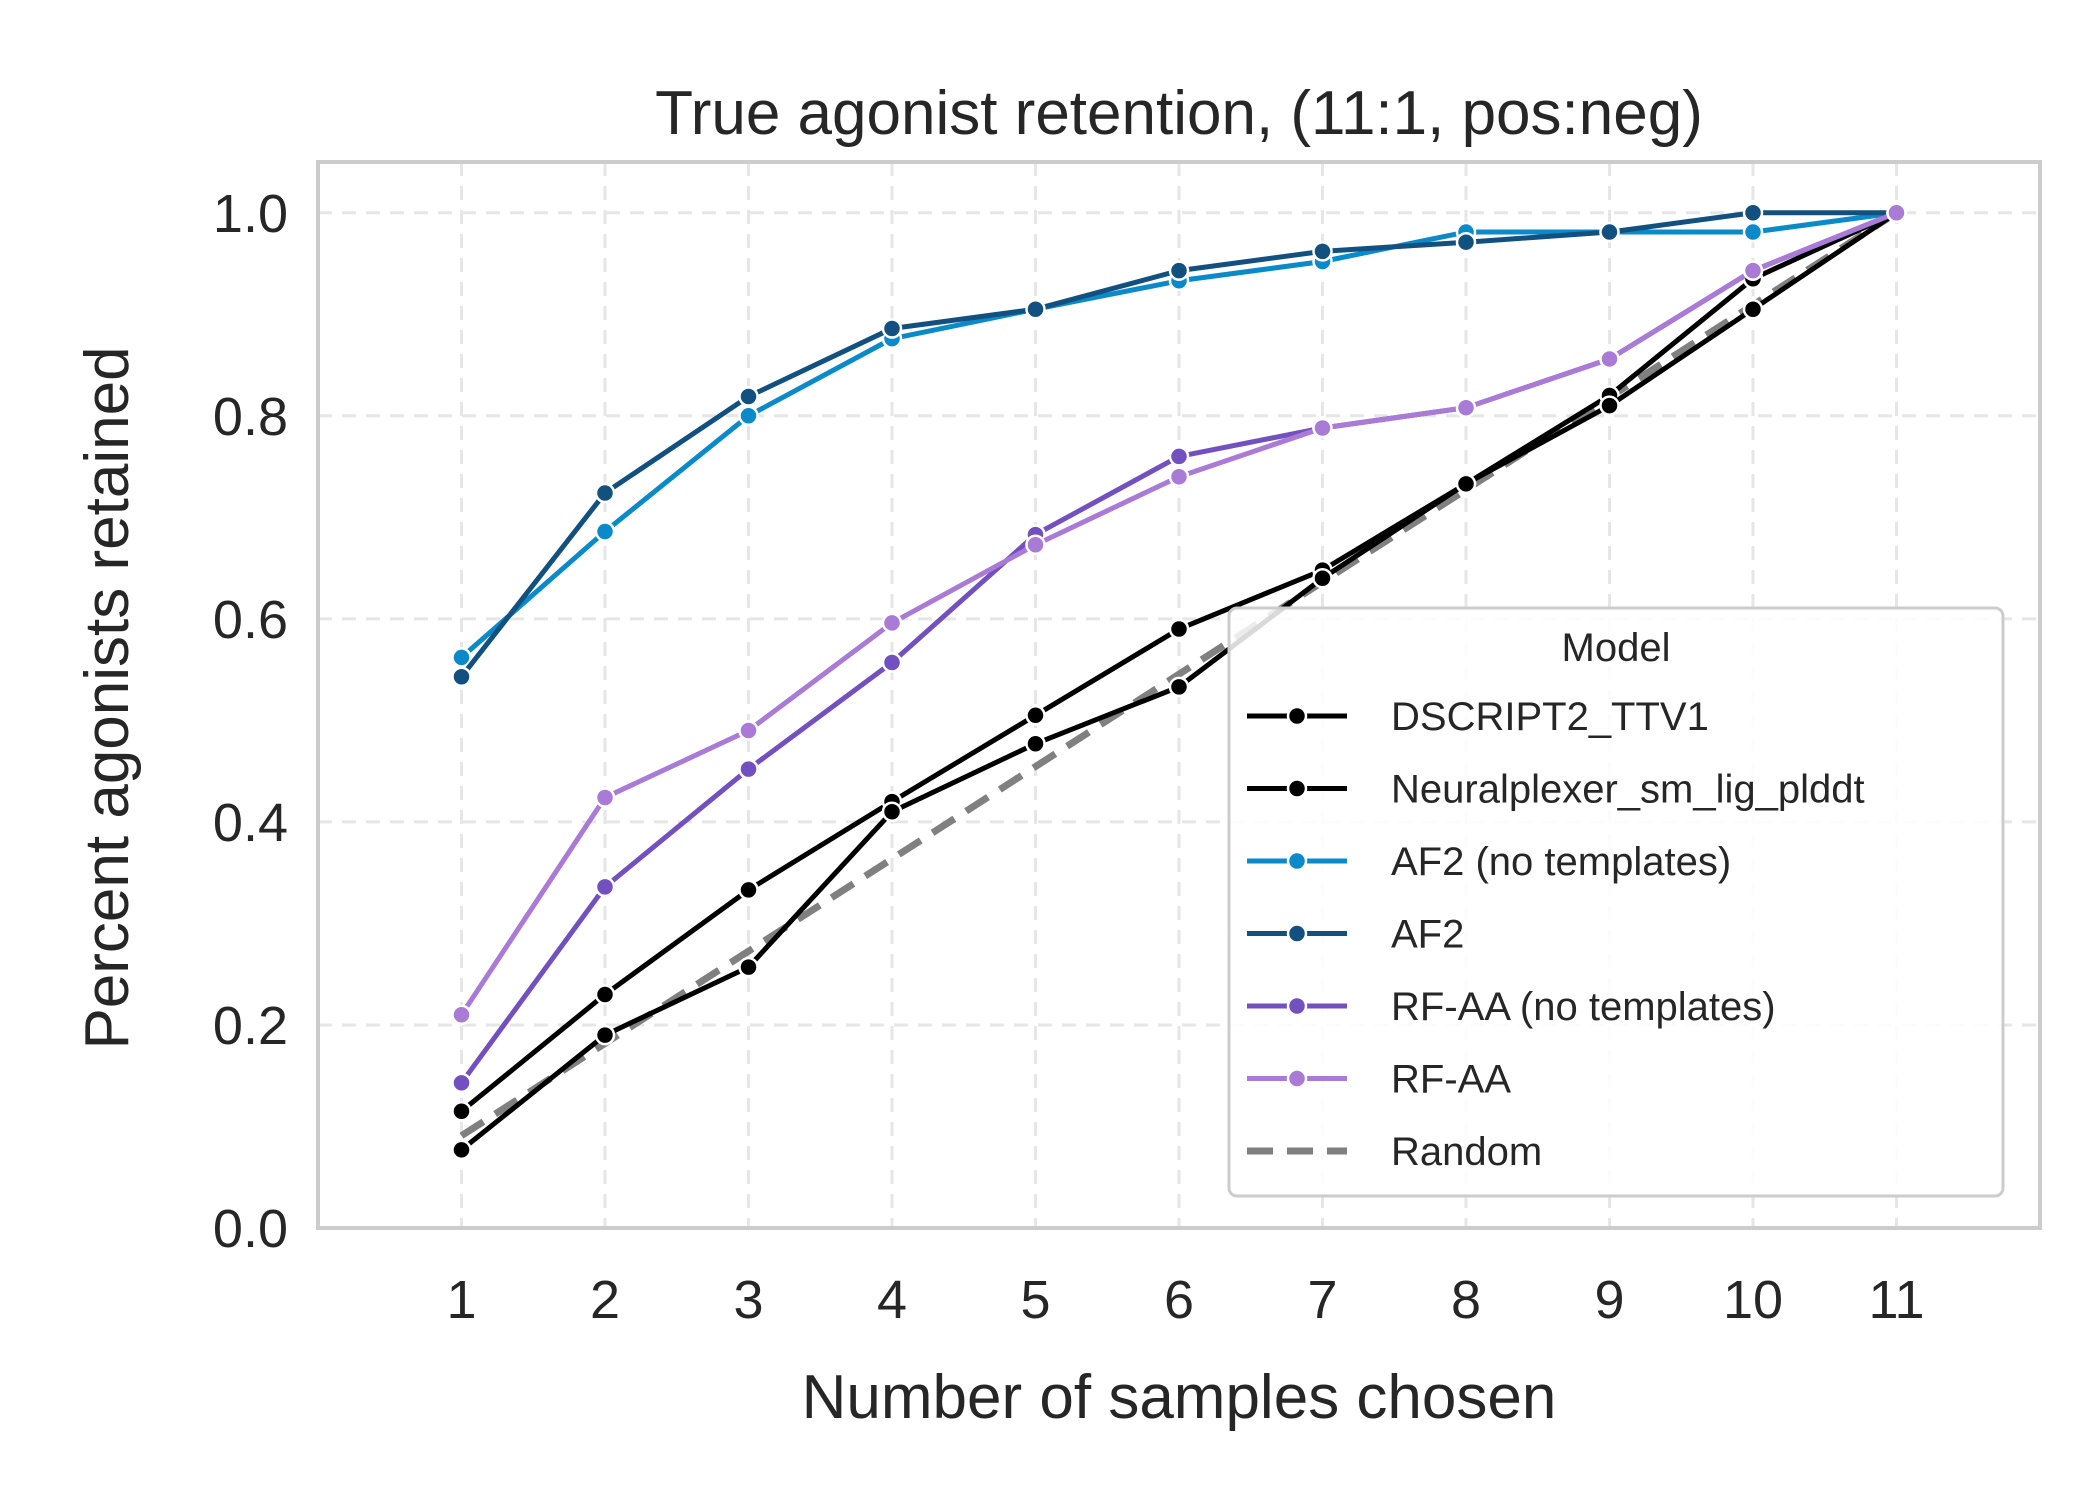  What do you see at coordinates (1583, 1007) in the screenshot?
I see `legend-label: RF-AA (no templates)` at bounding box center [1583, 1007].